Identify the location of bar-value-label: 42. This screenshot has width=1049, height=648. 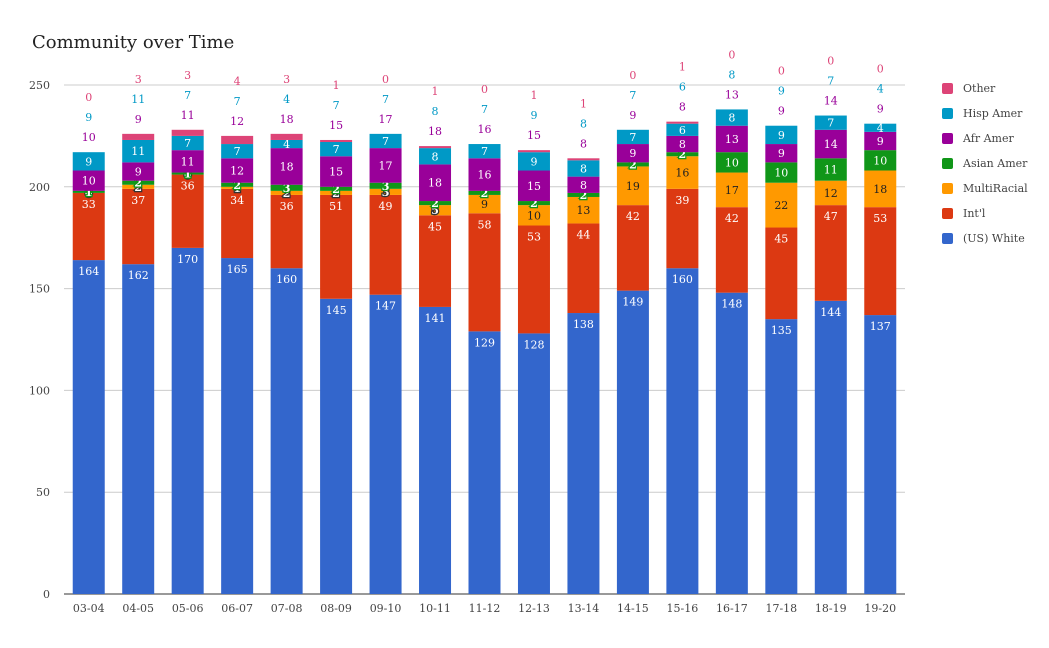
(732, 218).